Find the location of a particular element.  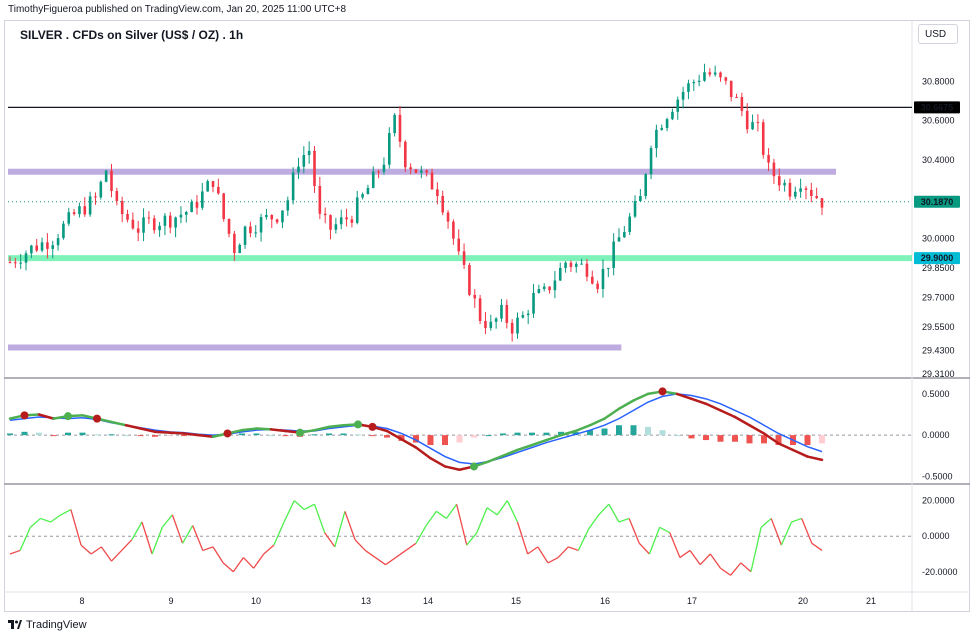

macd-cross-down-dot is located at coordinates (662, 391).